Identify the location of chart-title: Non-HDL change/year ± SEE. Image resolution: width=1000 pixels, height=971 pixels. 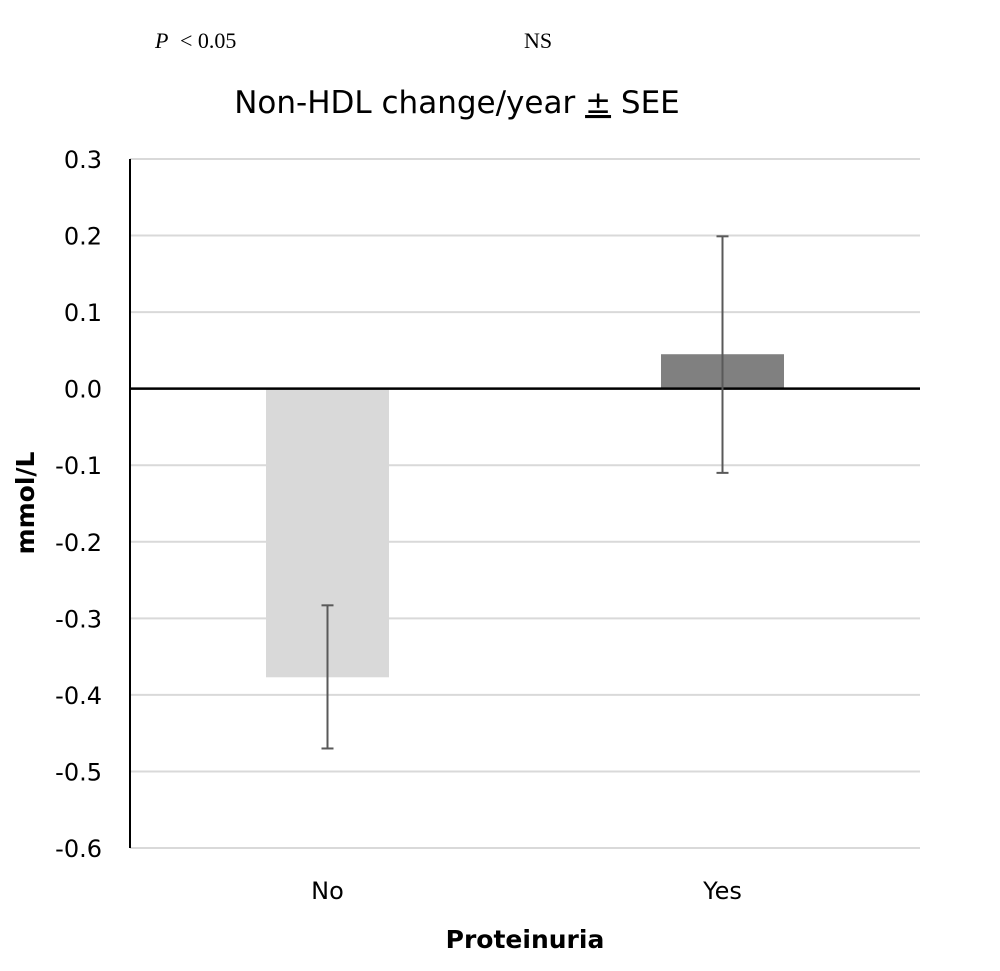
(457, 103).